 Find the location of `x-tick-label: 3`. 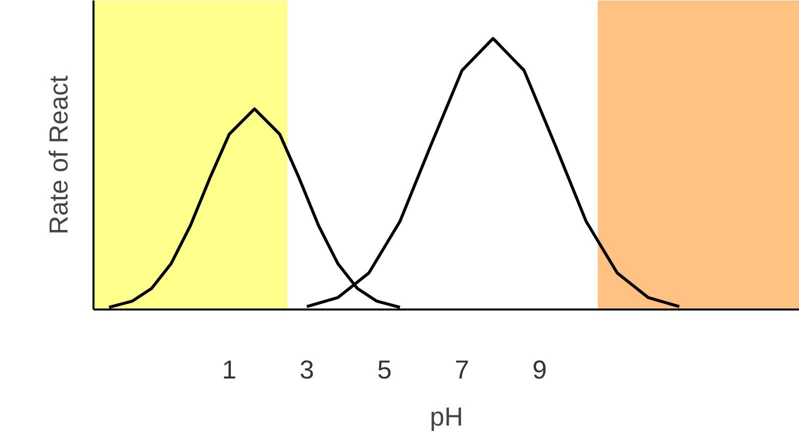

x-tick-label: 3 is located at coordinates (307, 369).